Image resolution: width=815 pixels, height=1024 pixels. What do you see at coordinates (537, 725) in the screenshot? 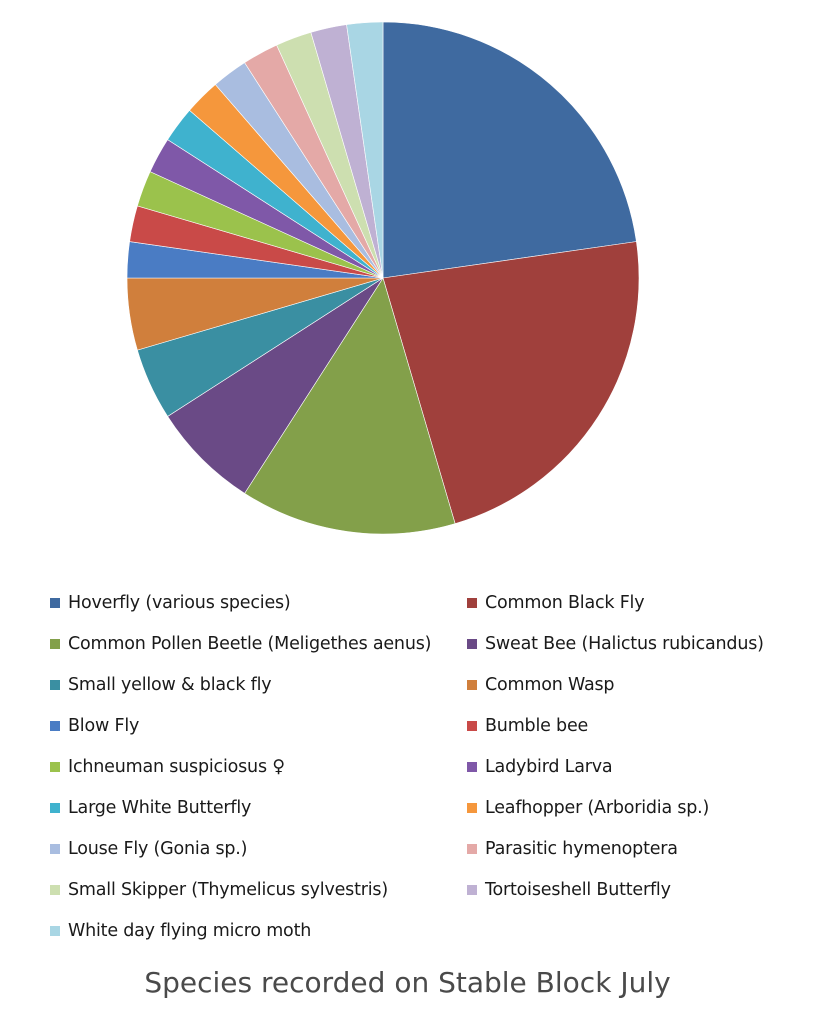
I see `legend-label: Bumble bee` at bounding box center [537, 725].